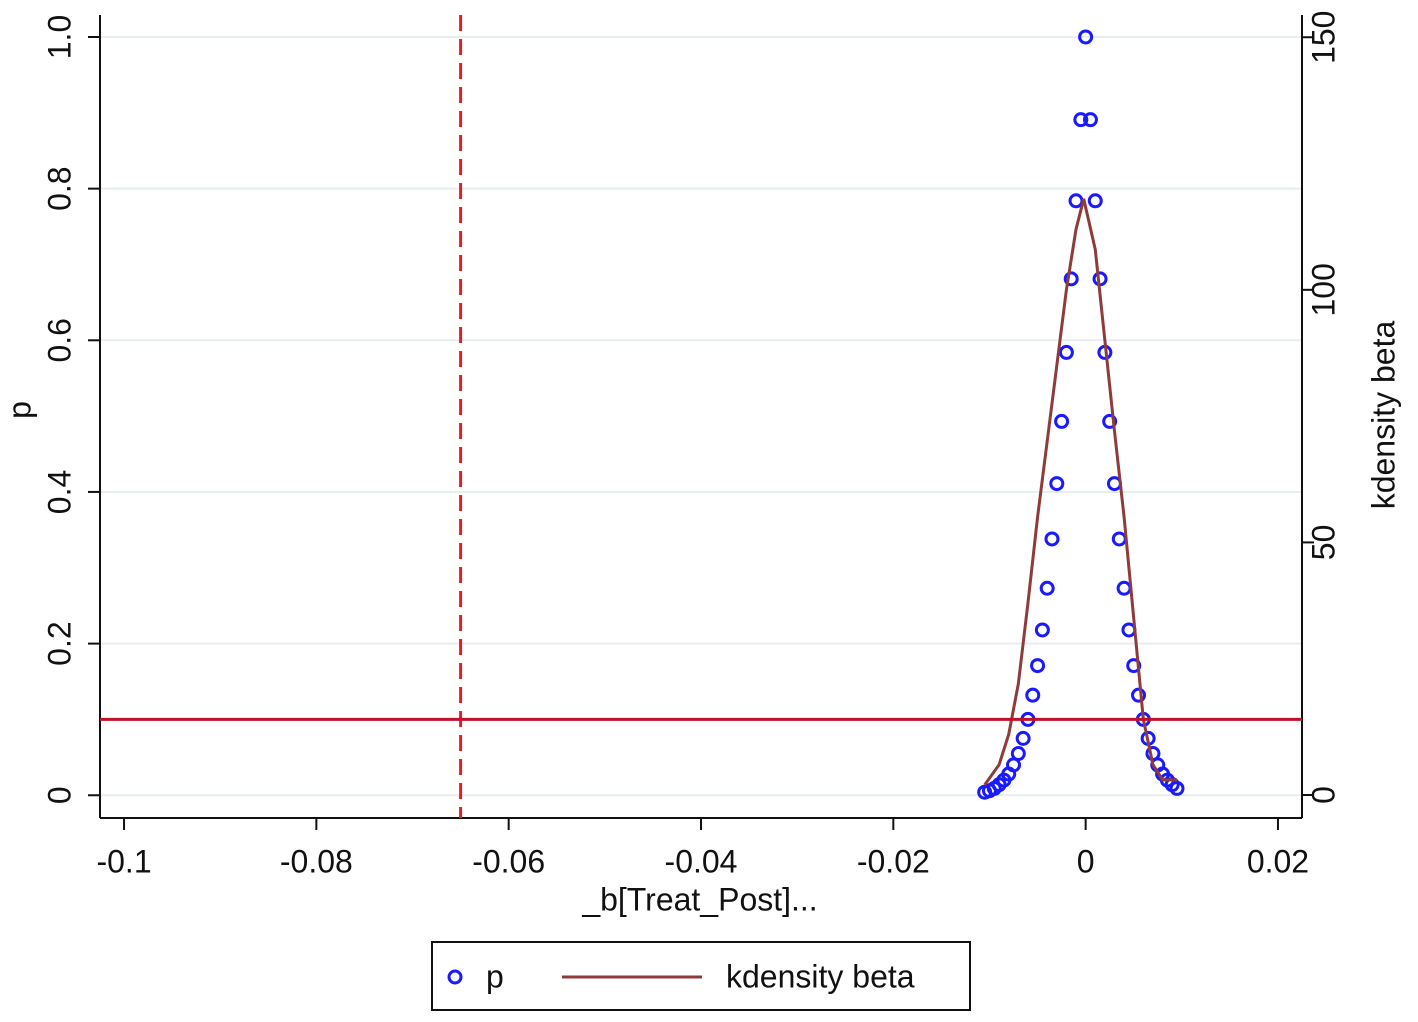 The width and height of the screenshot is (1418, 1022). What do you see at coordinates (893, 861) in the screenshot?
I see `x-tick-label: -0.02` at bounding box center [893, 861].